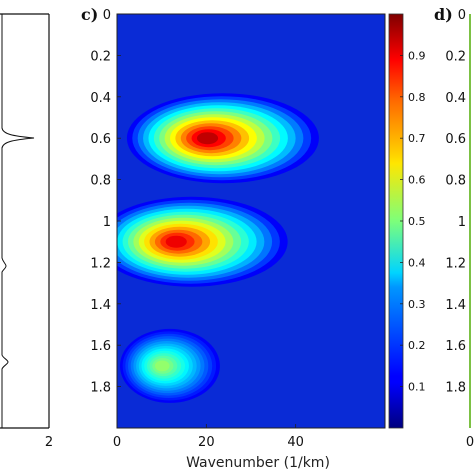 This screenshot has height=474, width=474. What do you see at coordinates (417, 221) in the screenshot?
I see `colorbar-tick-label: 0.5` at bounding box center [417, 221].